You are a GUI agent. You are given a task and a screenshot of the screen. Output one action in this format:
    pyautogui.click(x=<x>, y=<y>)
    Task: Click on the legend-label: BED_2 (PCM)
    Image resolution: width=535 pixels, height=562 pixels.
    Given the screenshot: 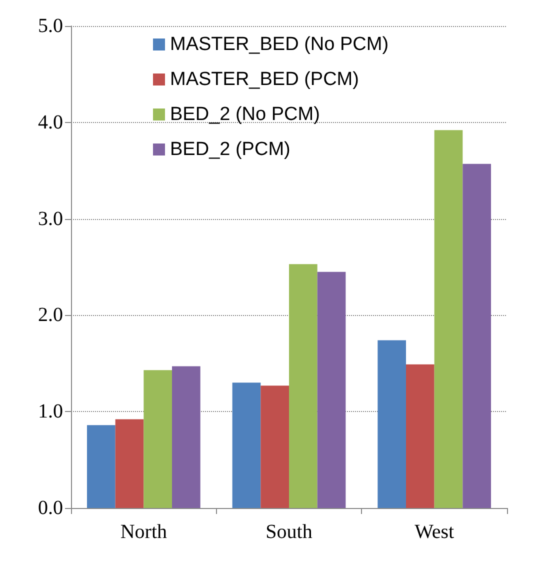 What is the action you would take?
    pyautogui.click(x=230, y=149)
    